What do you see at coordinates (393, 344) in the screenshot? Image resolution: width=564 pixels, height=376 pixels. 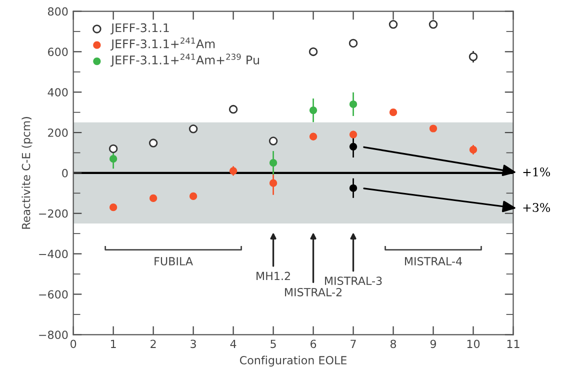 I see `x-tick-label: 8` at bounding box center [393, 344].